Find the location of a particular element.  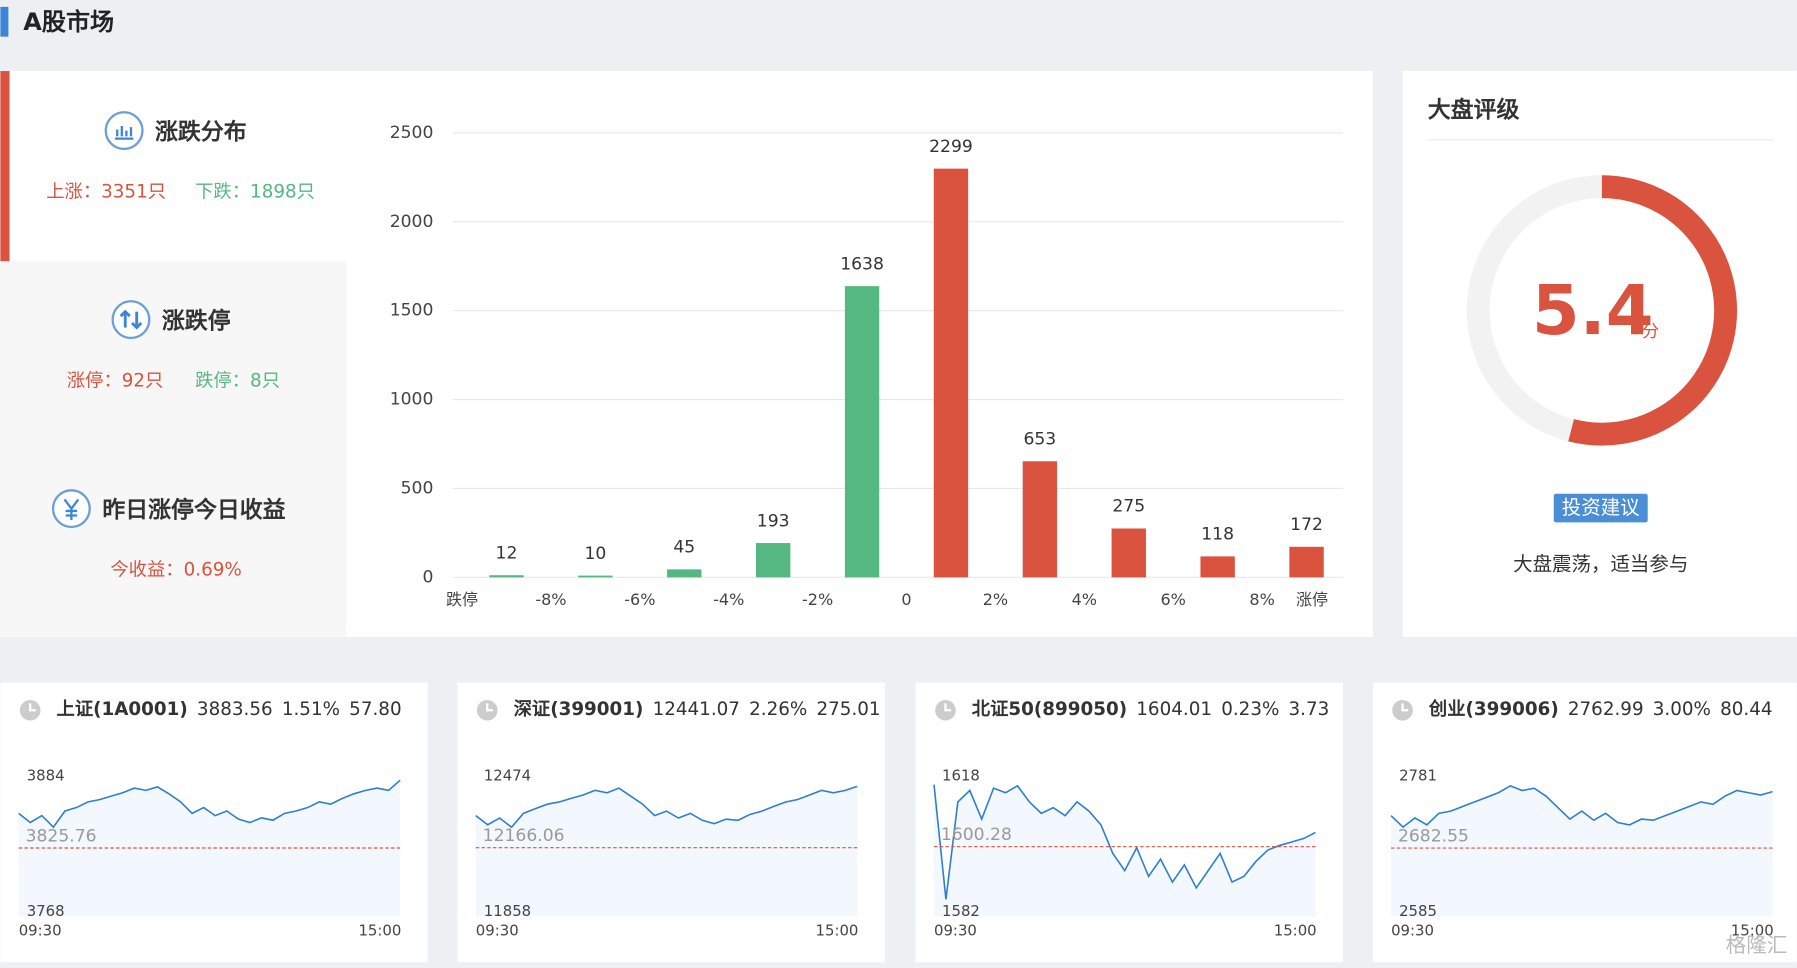

index-change-pct: 3.00% is located at coordinates (1682, 709).